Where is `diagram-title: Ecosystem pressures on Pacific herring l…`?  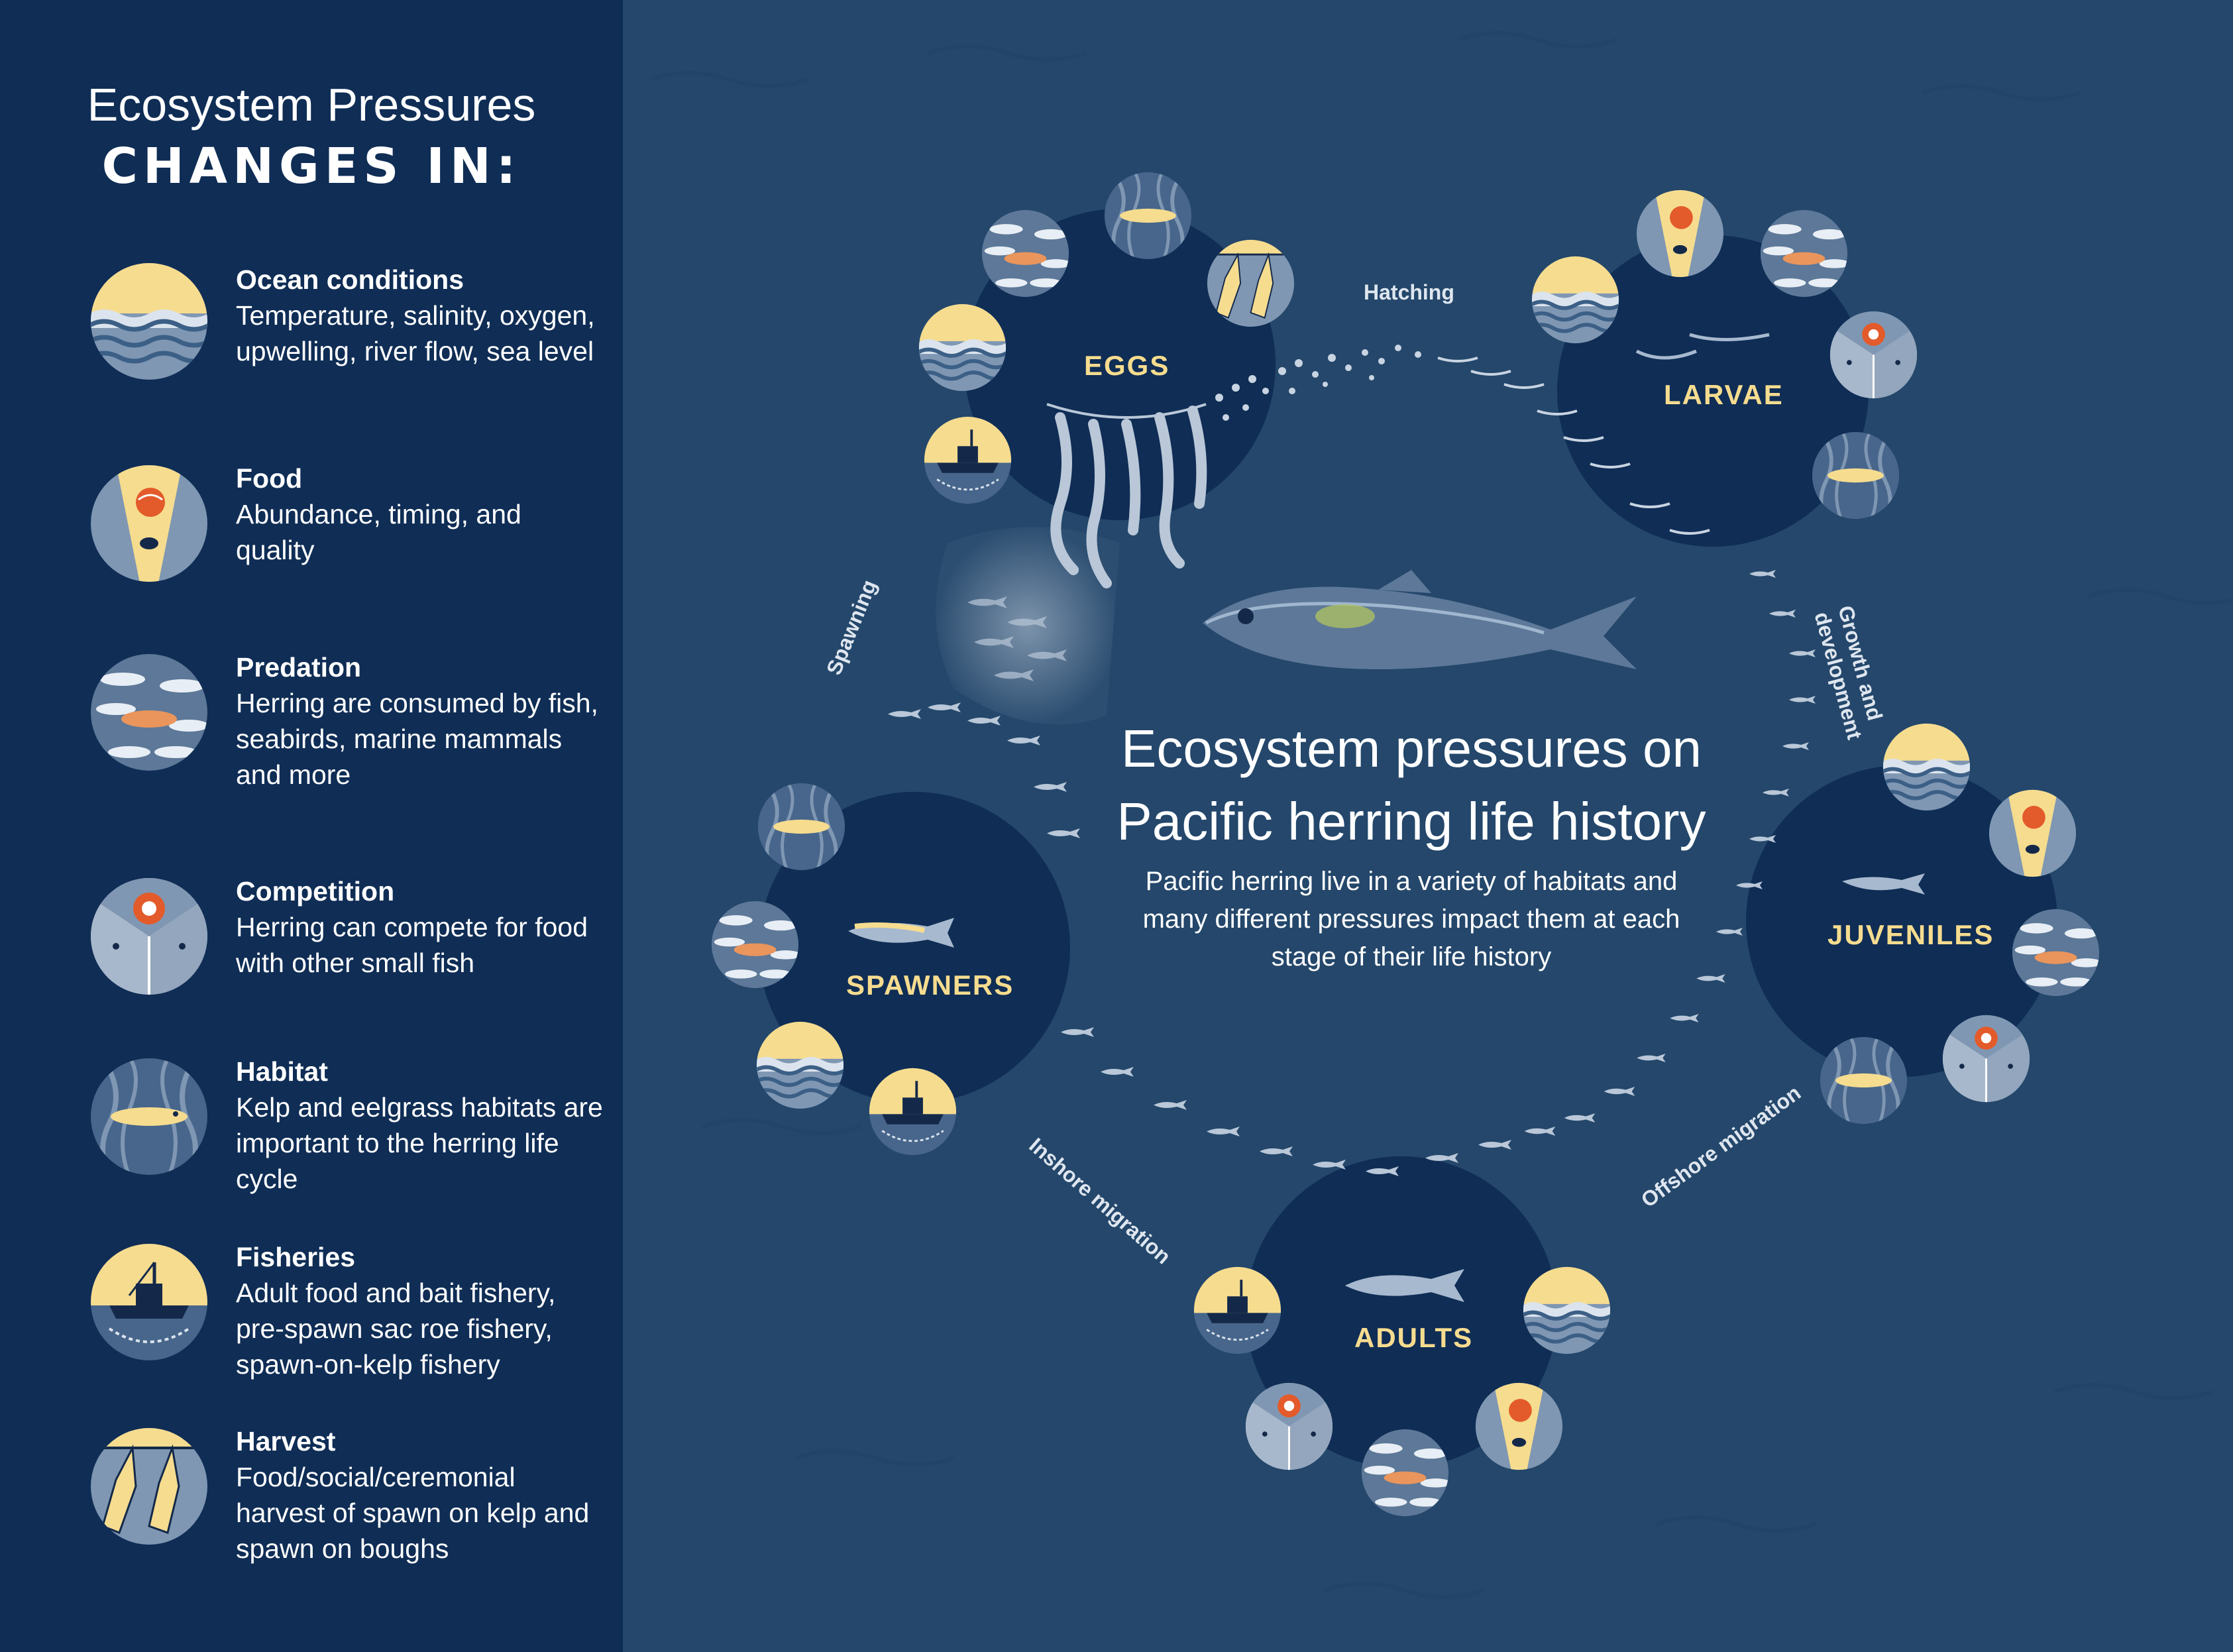
diagram-title: Ecosystem pressures on Pacific herring l… is located at coordinates (1411, 785).